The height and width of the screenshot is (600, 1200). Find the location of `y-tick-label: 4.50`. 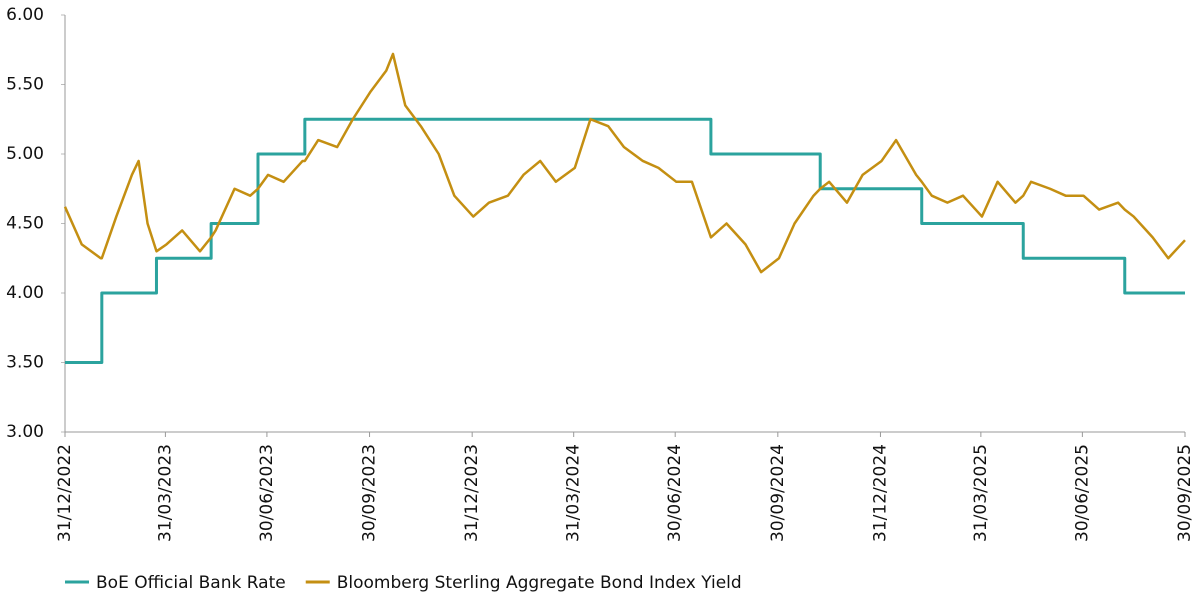

y-tick-label: 4.50 is located at coordinates (25, 224).